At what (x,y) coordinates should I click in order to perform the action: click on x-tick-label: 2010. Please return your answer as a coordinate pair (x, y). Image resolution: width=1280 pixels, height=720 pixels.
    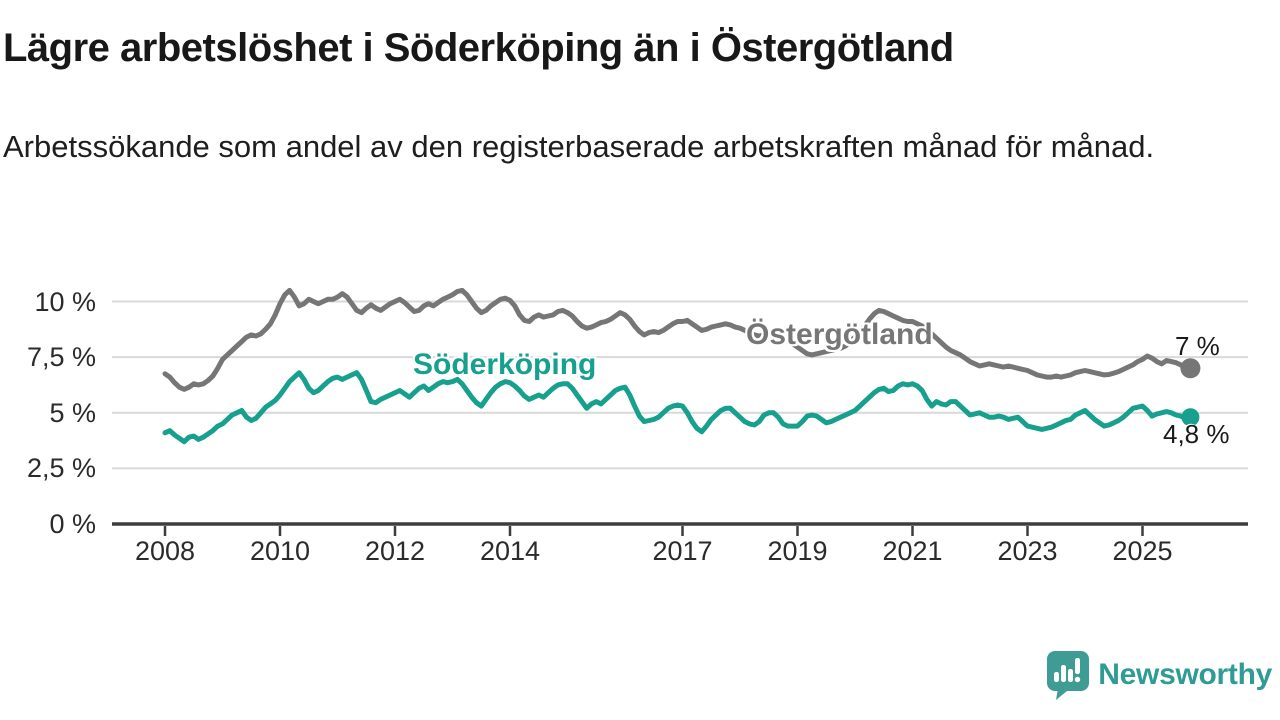
    Looking at the image, I should click on (280, 551).